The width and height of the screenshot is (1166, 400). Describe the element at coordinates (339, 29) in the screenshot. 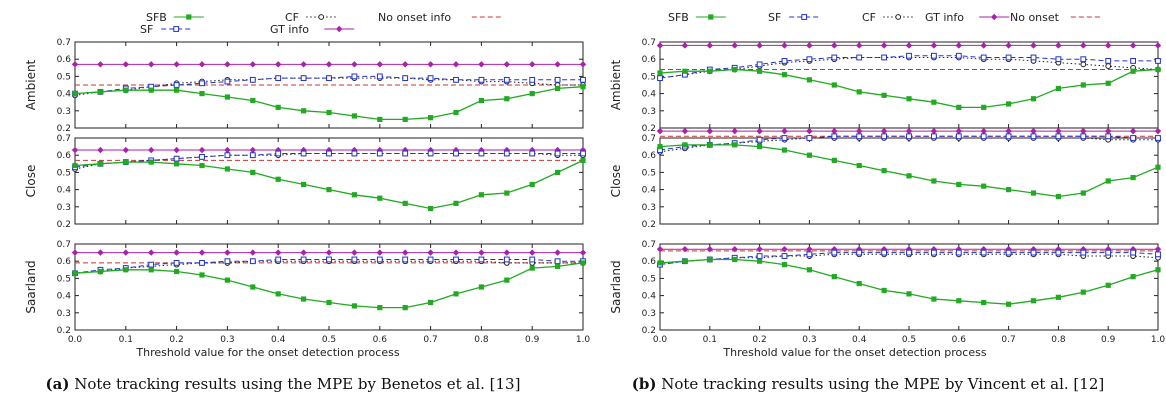

I see `legend-a-marker-gt` at that location.